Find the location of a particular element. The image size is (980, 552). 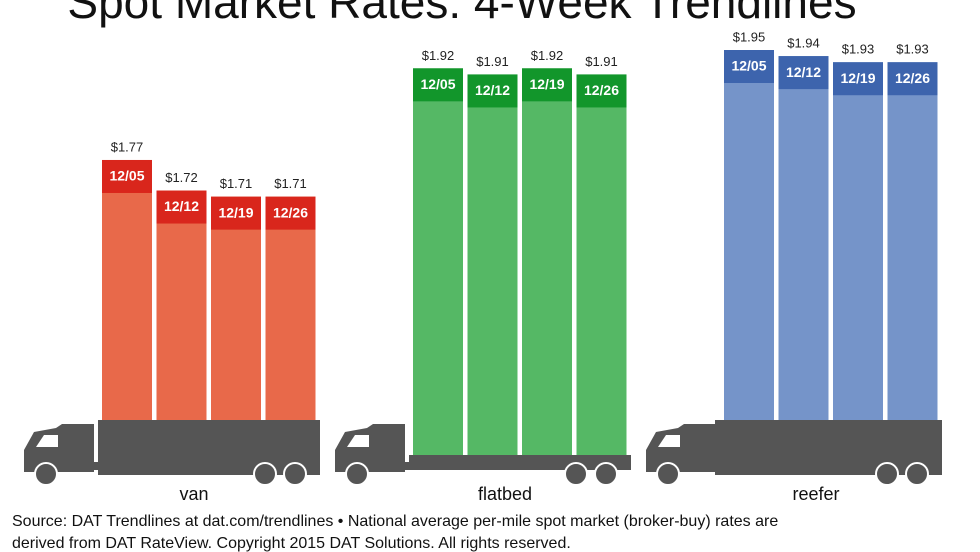

value-label: $1.95 is located at coordinates (749, 36).